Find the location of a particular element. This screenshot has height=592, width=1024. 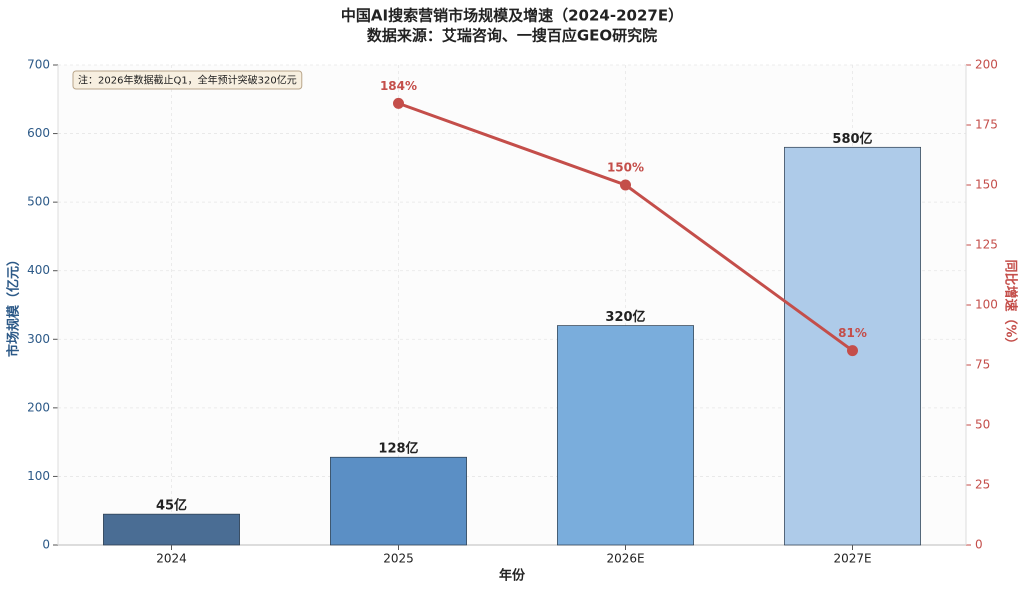

line-value-label: 184% is located at coordinates (398, 86).